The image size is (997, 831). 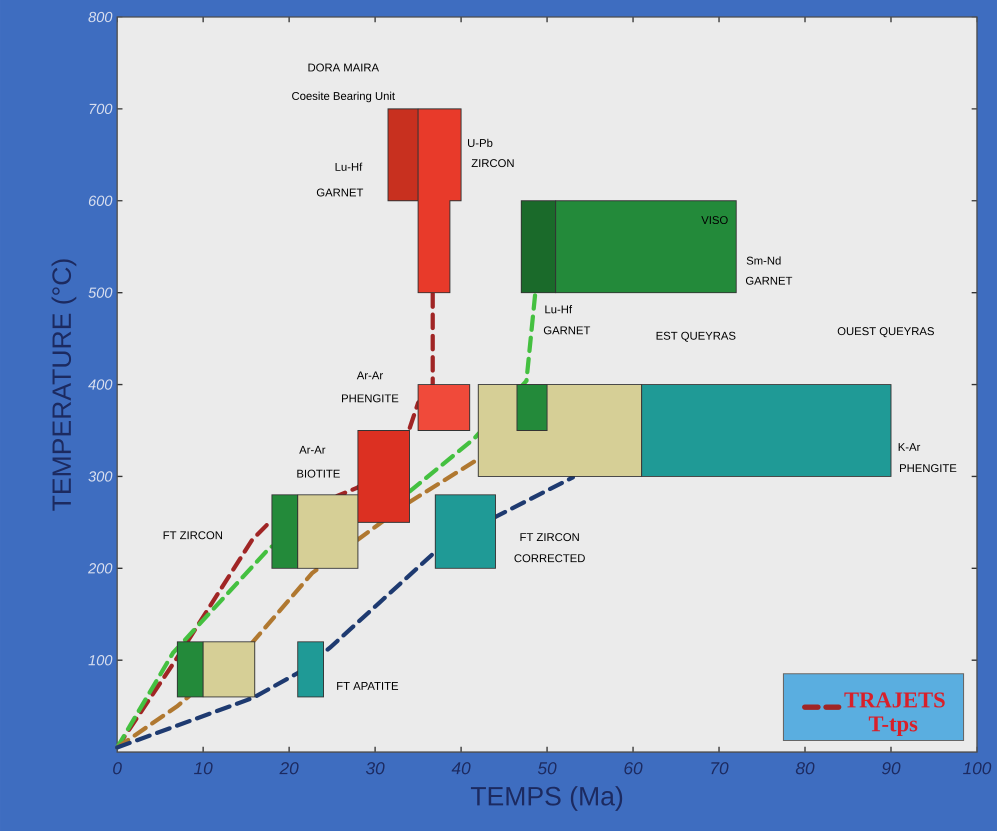 I want to click on annotation: DORA MAIRA, so click(x=344, y=68).